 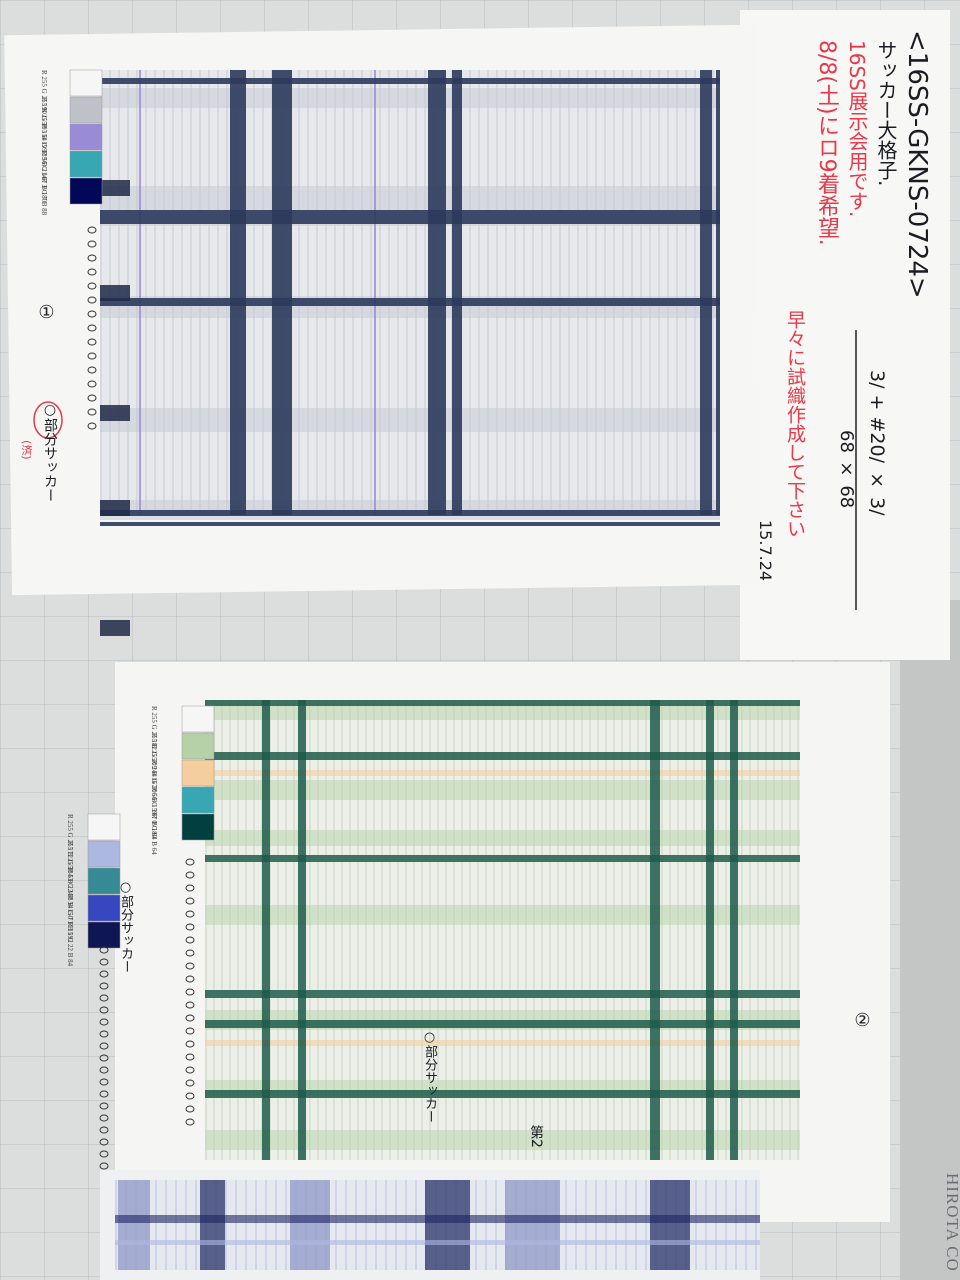 What do you see at coordinates (536, 1136) in the screenshot?
I see `right-sheet-note: 第2` at bounding box center [536, 1136].